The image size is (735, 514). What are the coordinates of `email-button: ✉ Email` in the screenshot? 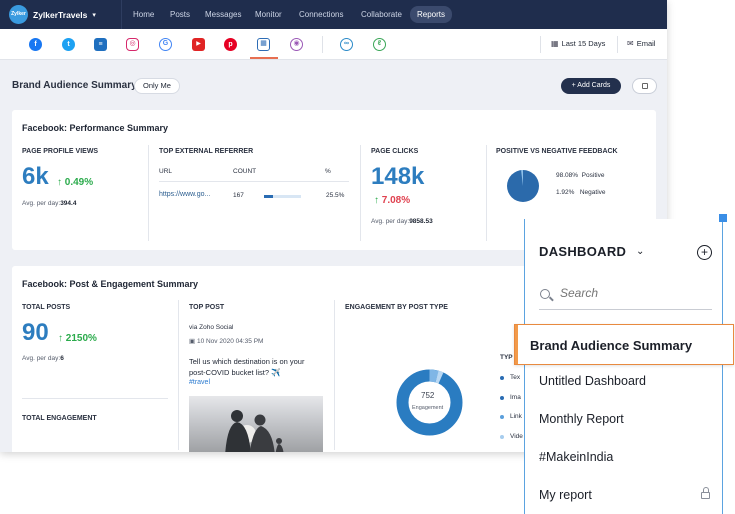 It's located at (641, 43).